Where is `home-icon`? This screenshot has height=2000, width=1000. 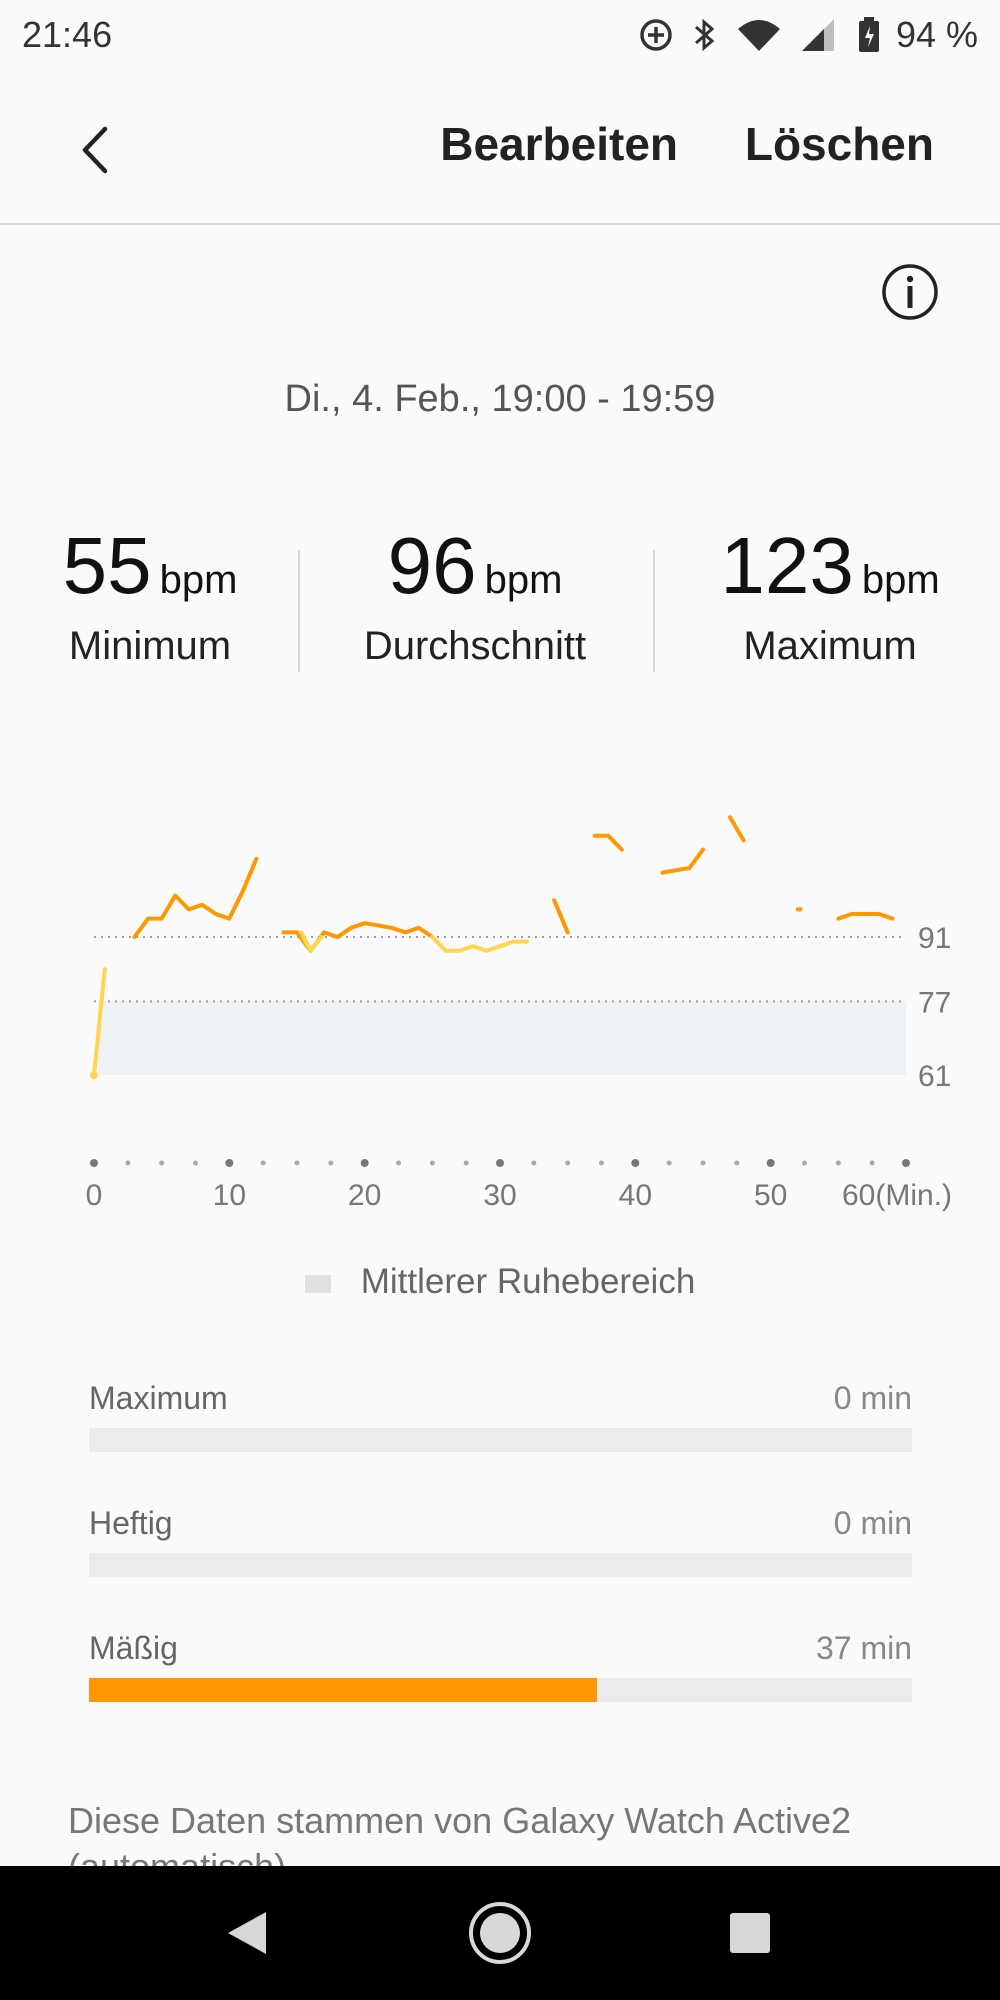
home-icon is located at coordinates (500, 1933).